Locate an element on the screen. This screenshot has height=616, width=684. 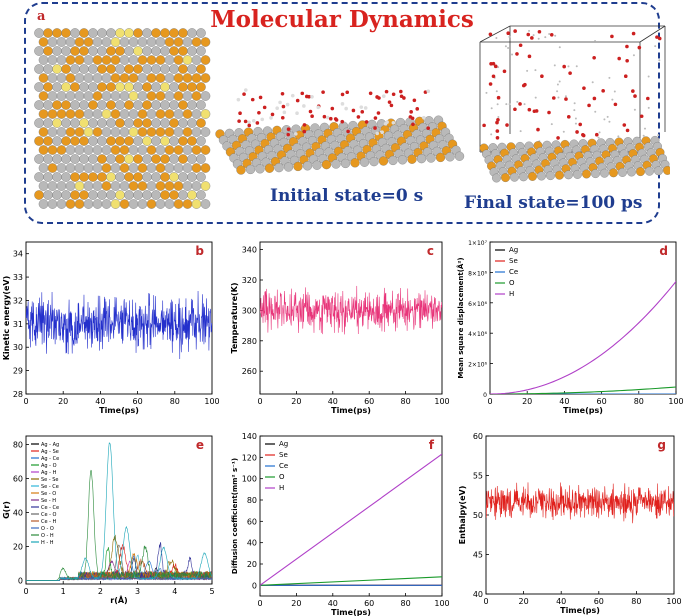
plot-frame is located at coordinates (119, 510).